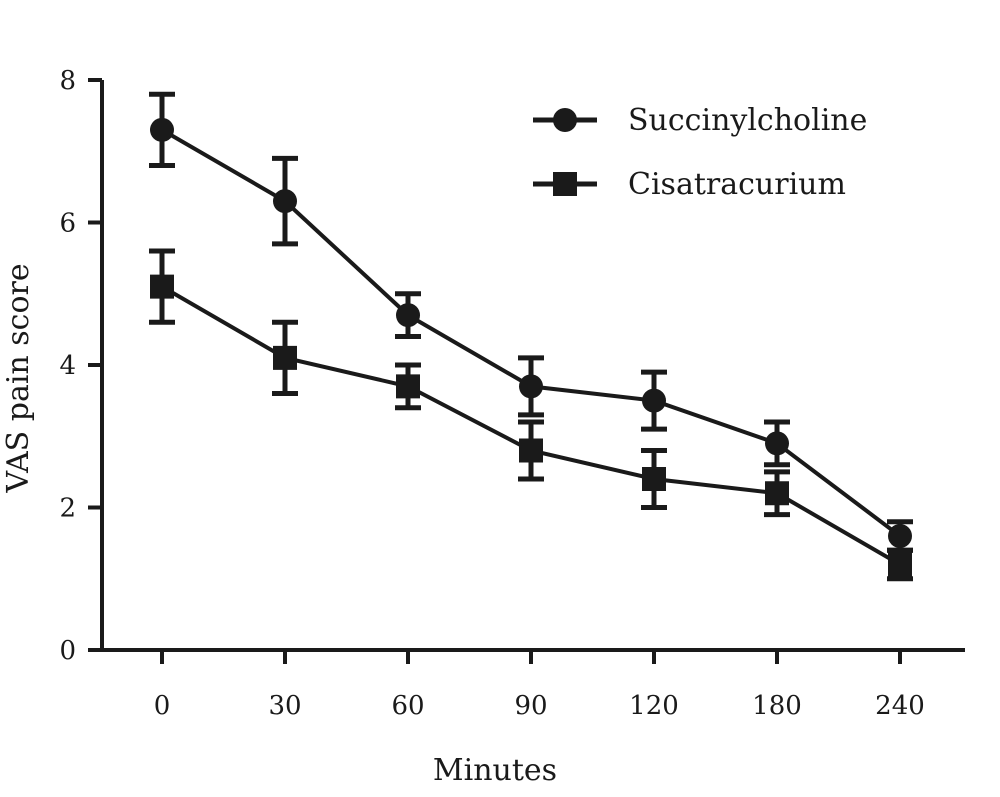  Describe the element at coordinates (67, 366) in the screenshot. I see `y-tick-label: 4` at that location.